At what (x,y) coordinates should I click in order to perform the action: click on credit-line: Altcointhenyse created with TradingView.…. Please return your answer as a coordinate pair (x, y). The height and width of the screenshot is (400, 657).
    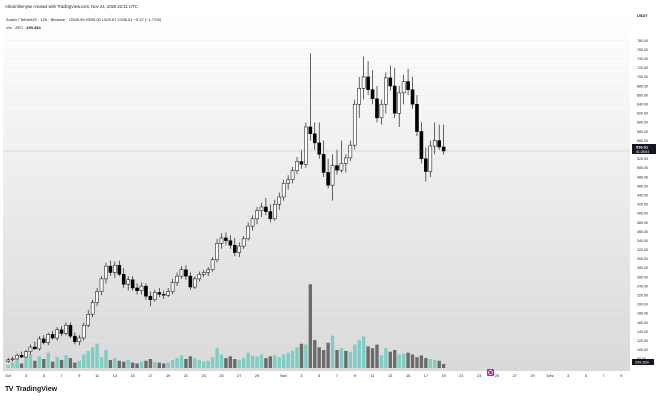
    Looking at the image, I should click on (71, 6).